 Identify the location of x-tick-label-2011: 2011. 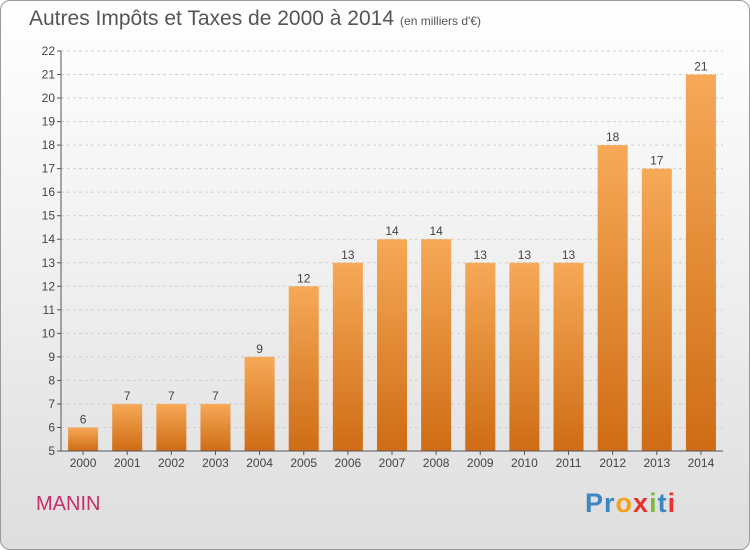
(569, 463).